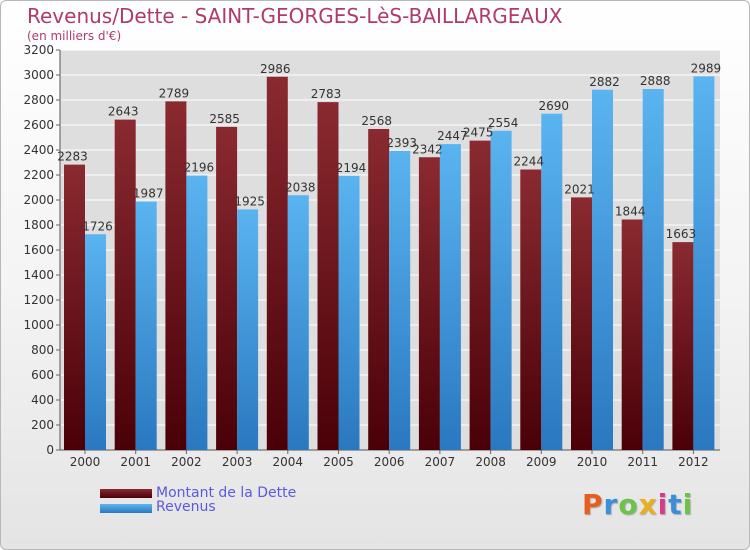  What do you see at coordinates (38, 325) in the screenshot?
I see `y-tick-label: 1000` at bounding box center [38, 325].